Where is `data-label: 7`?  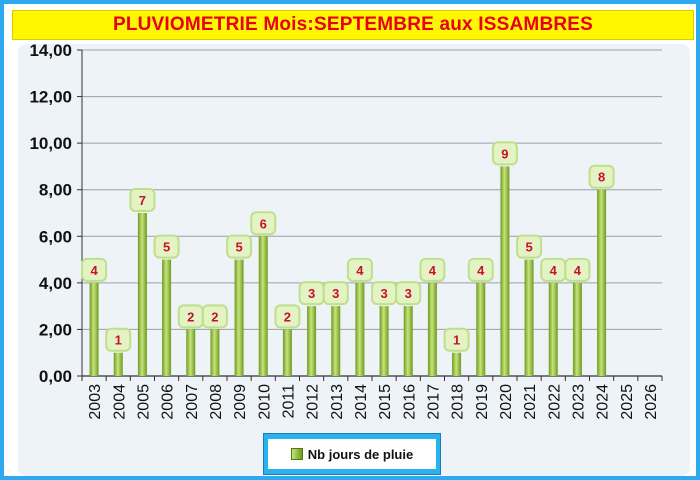
data-label: 7 is located at coordinates (142, 200).